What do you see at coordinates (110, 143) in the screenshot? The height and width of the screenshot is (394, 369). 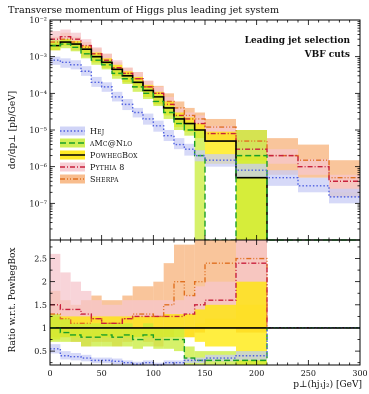 I see `legend-label: aMc@Nlo` at bounding box center [110, 143].